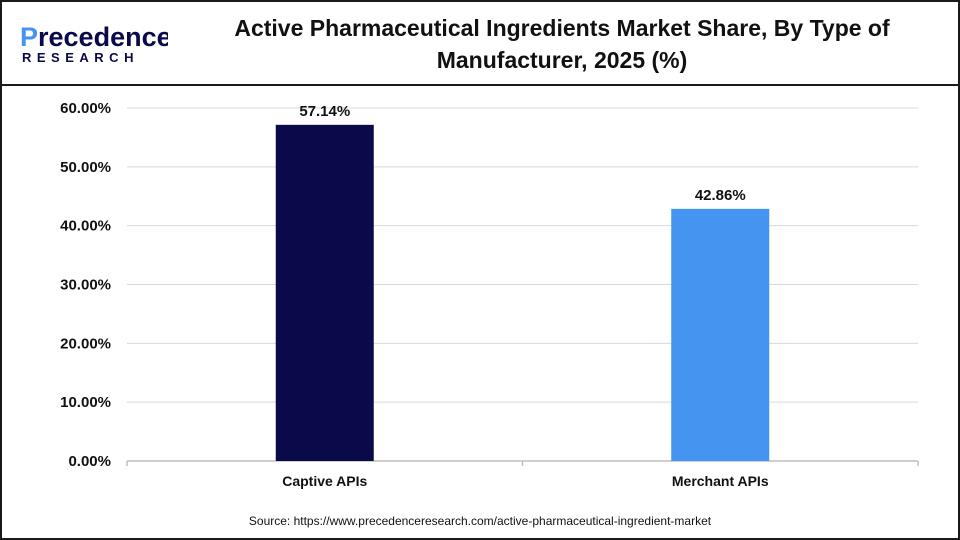 This screenshot has height=540, width=960. I want to click on y-tick-label: 50.00%, so click(85, 167).